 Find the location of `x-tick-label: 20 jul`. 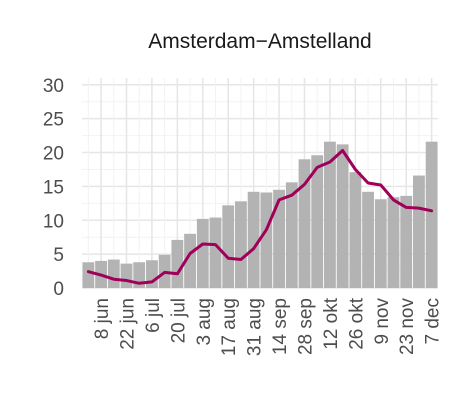

x-tick-label: 20 jul is located at coordinates (178, 320).